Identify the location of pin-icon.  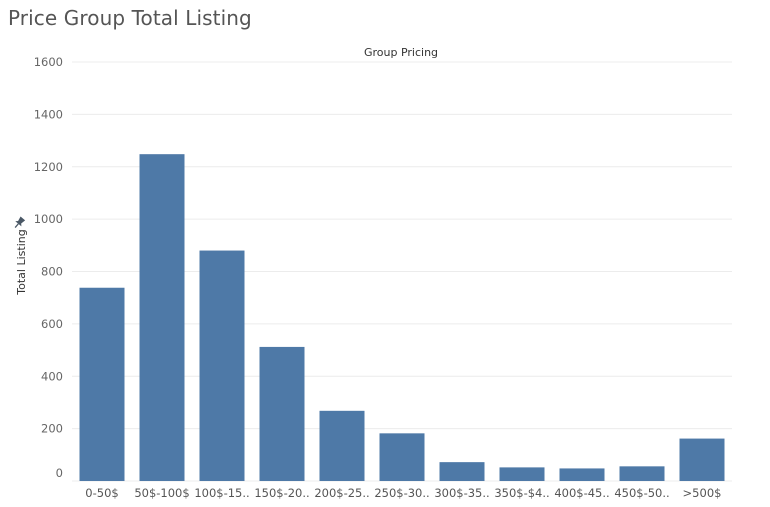
(19, 223).